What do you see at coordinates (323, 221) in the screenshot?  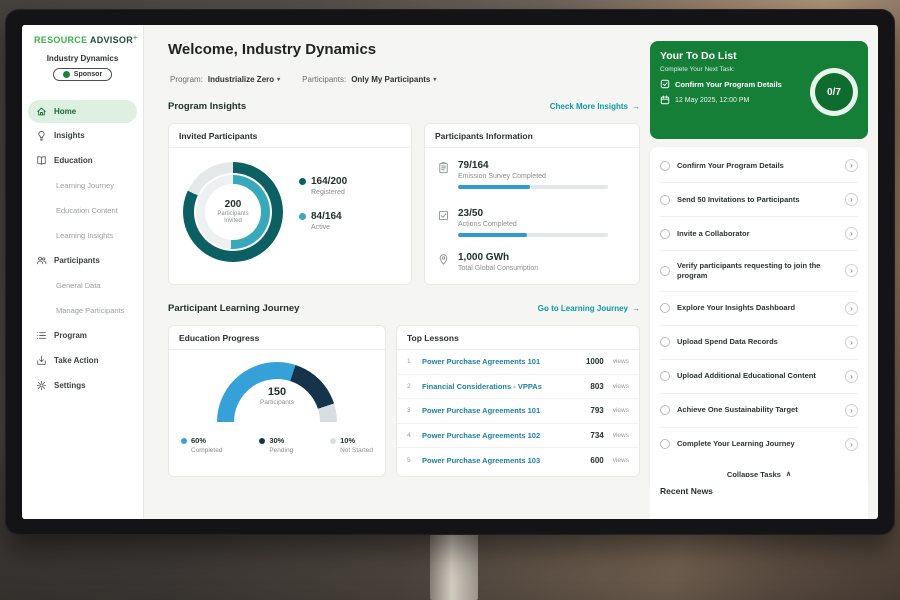 I see `legend-item-active: 84/164 Active` at bounding box center [323, 221].